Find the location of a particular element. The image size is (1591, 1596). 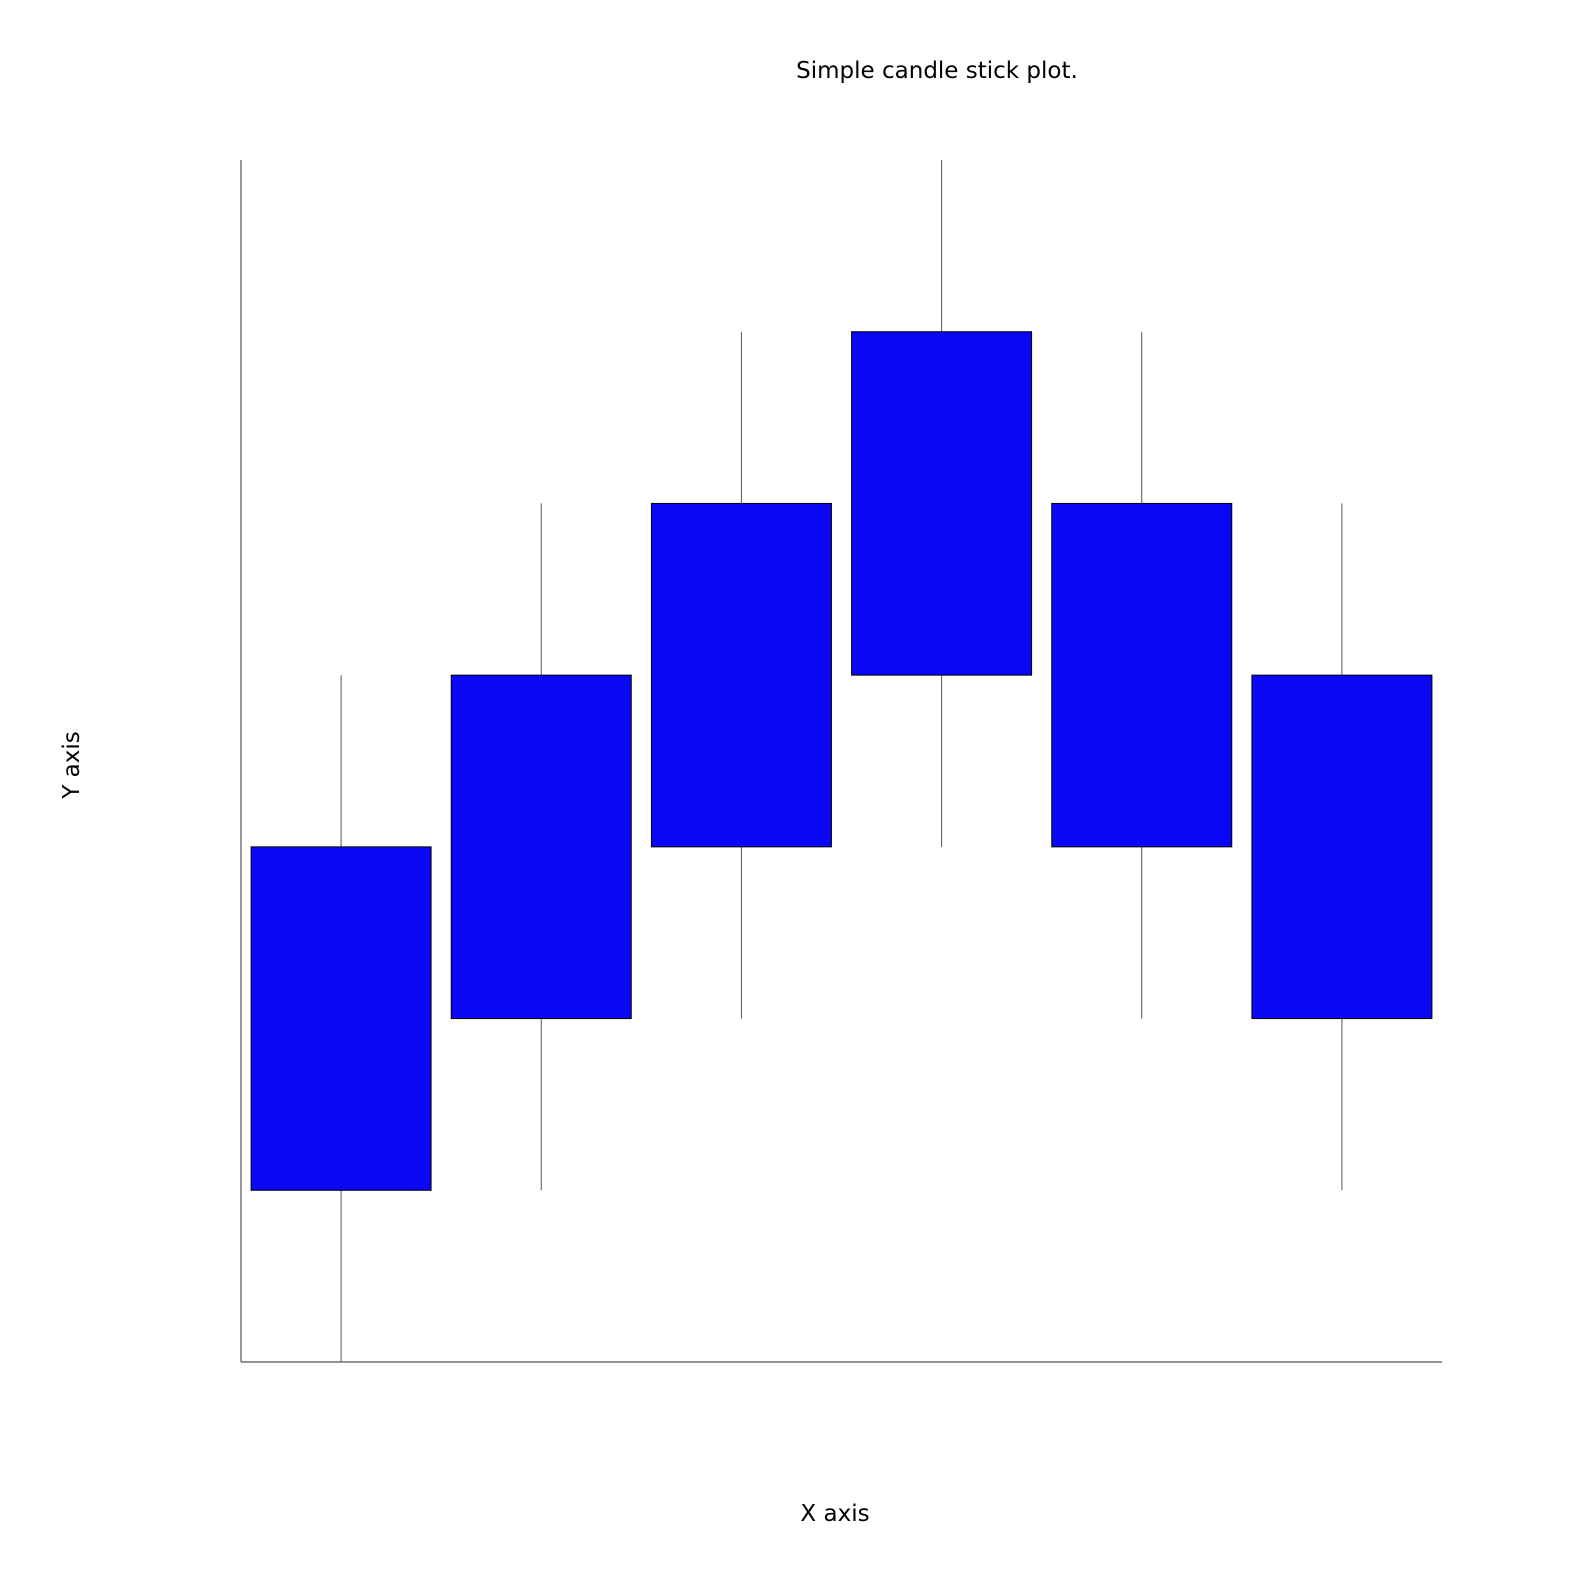

y-axis-label: Y axis is located at coordinates (72, 765).